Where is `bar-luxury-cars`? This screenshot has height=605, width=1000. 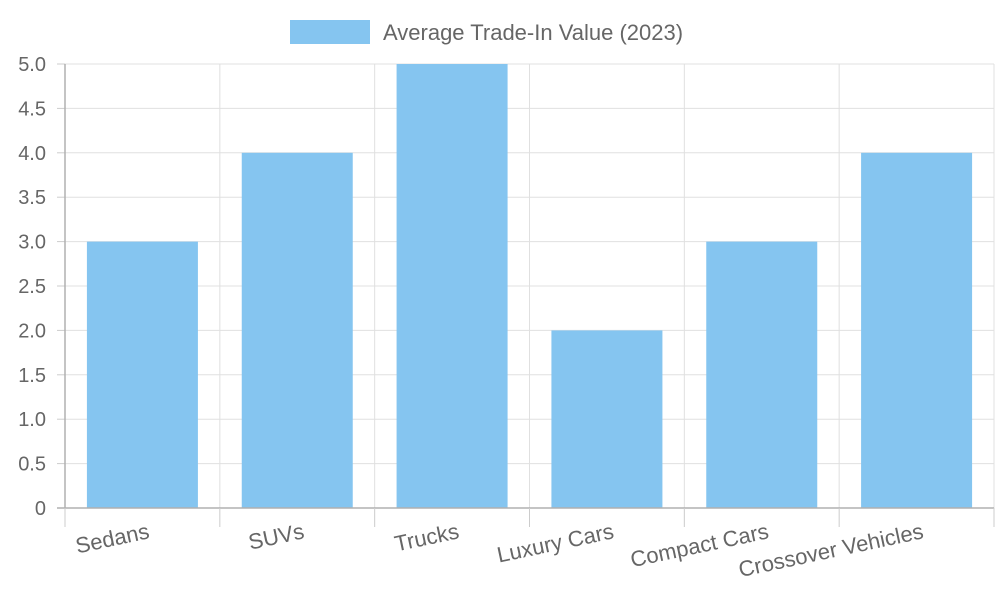
bar-luxury-cars is located at coordinates (607, 419).